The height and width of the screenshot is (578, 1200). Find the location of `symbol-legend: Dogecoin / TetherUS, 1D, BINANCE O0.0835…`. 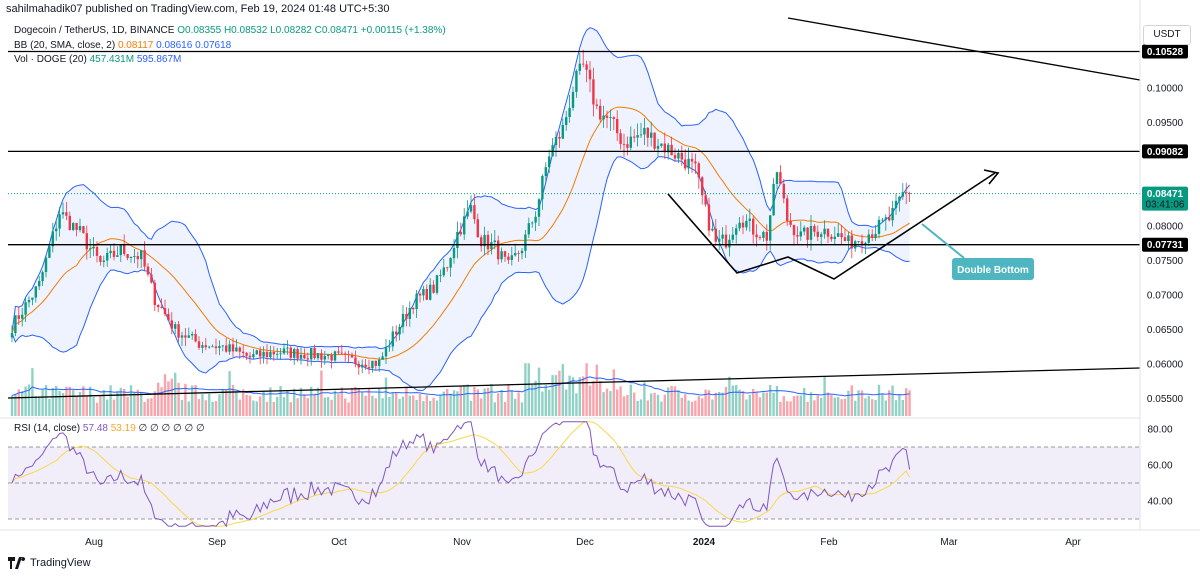

symbol-legend: Dogecoin / TetherUS, 1D, BINANCE O0.0835… is located at coordinates (230, 30).